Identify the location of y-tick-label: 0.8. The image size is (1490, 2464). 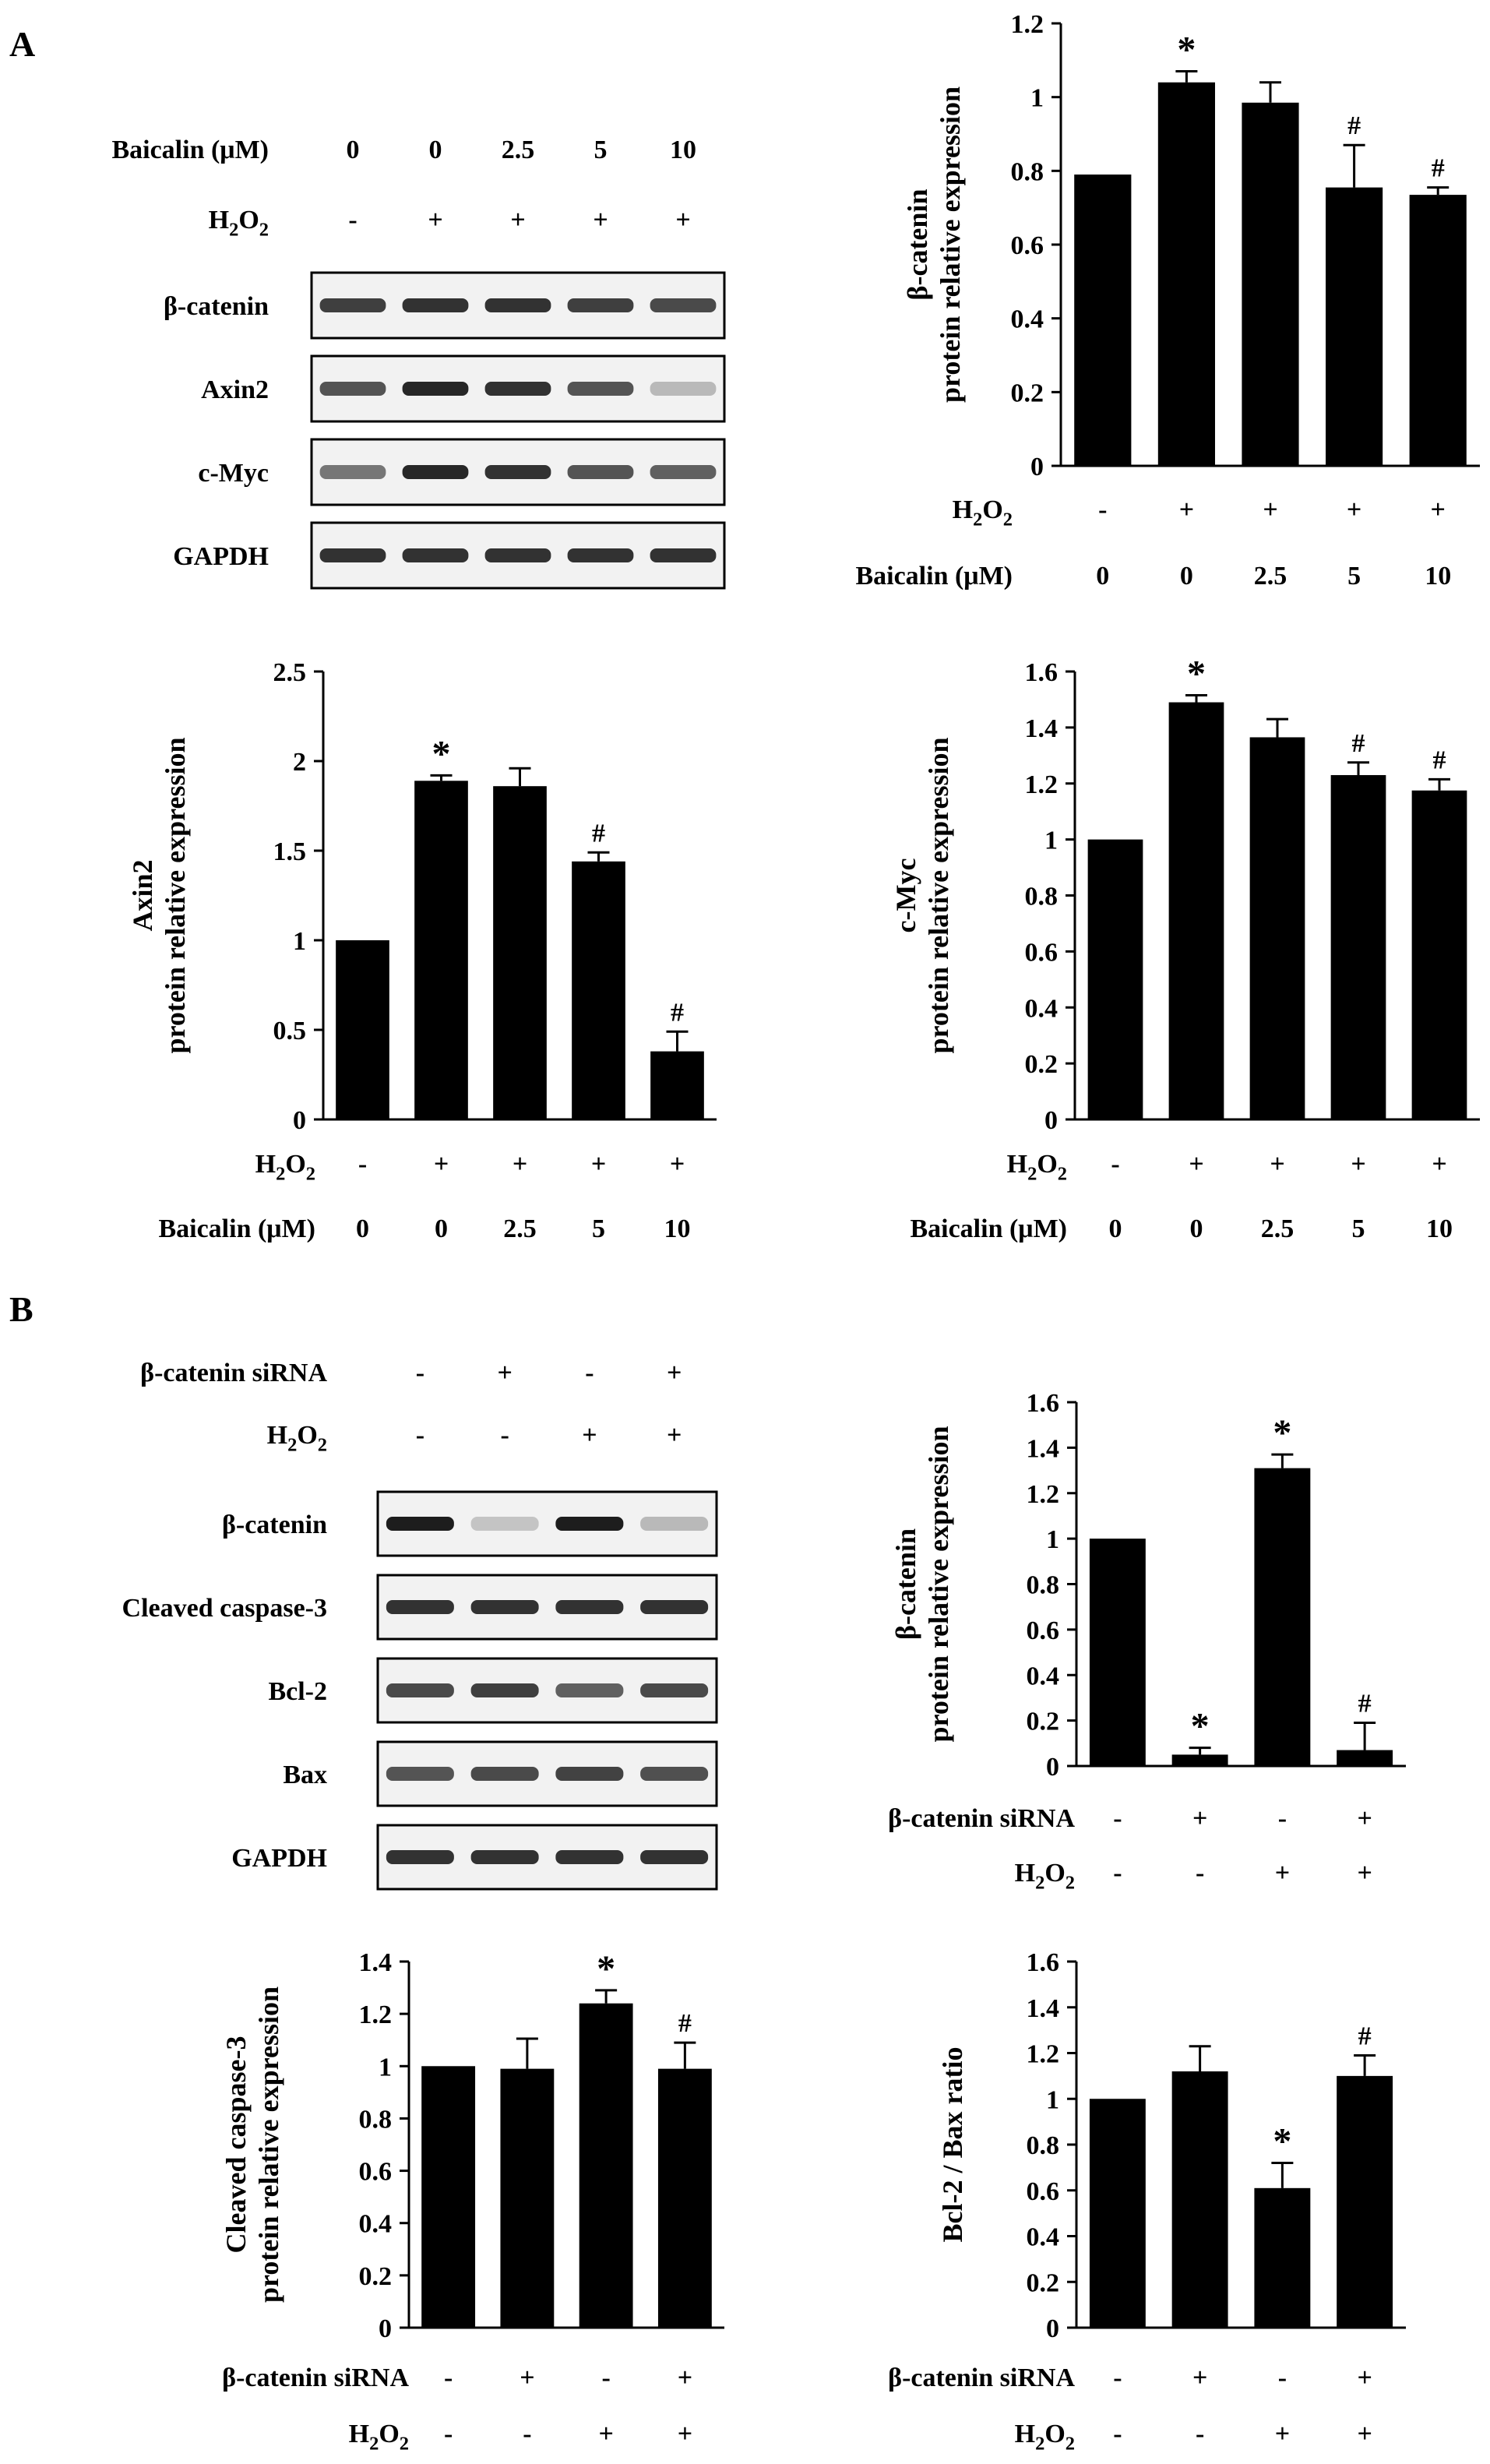
(1043, 2145).